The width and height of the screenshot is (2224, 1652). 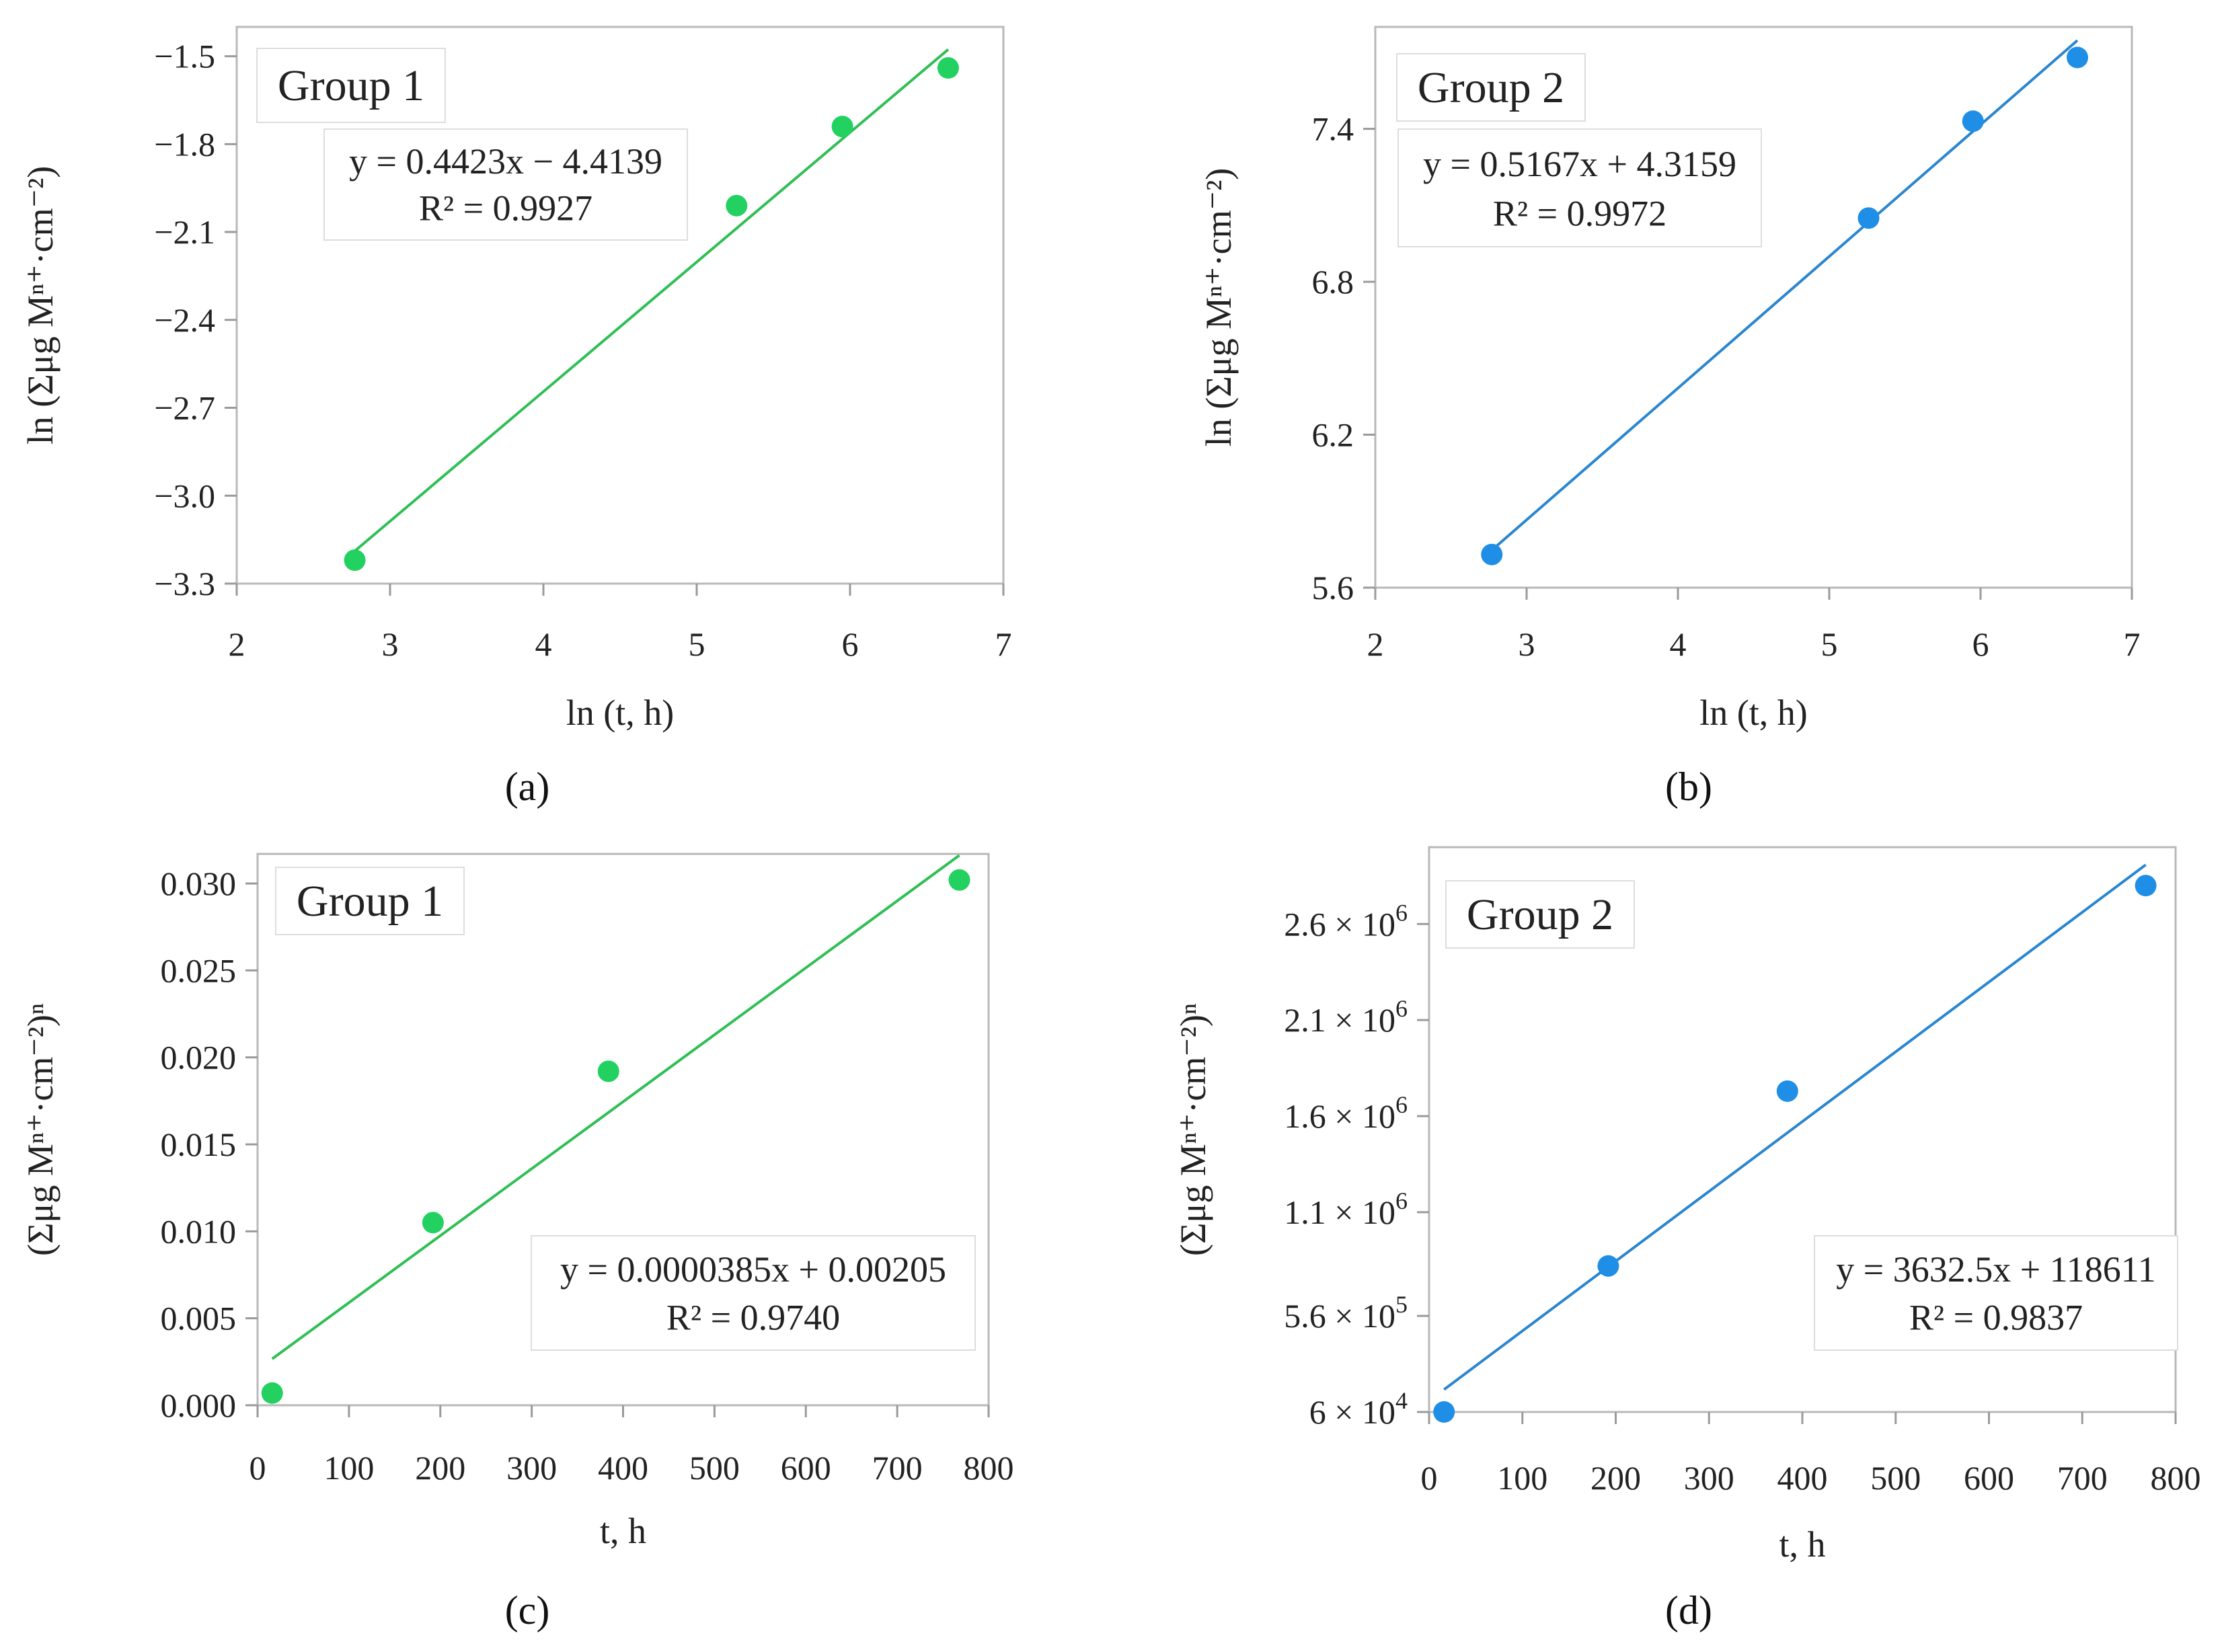 I want to click on y-tick-label: −3.0, so click(x=184, y=496).